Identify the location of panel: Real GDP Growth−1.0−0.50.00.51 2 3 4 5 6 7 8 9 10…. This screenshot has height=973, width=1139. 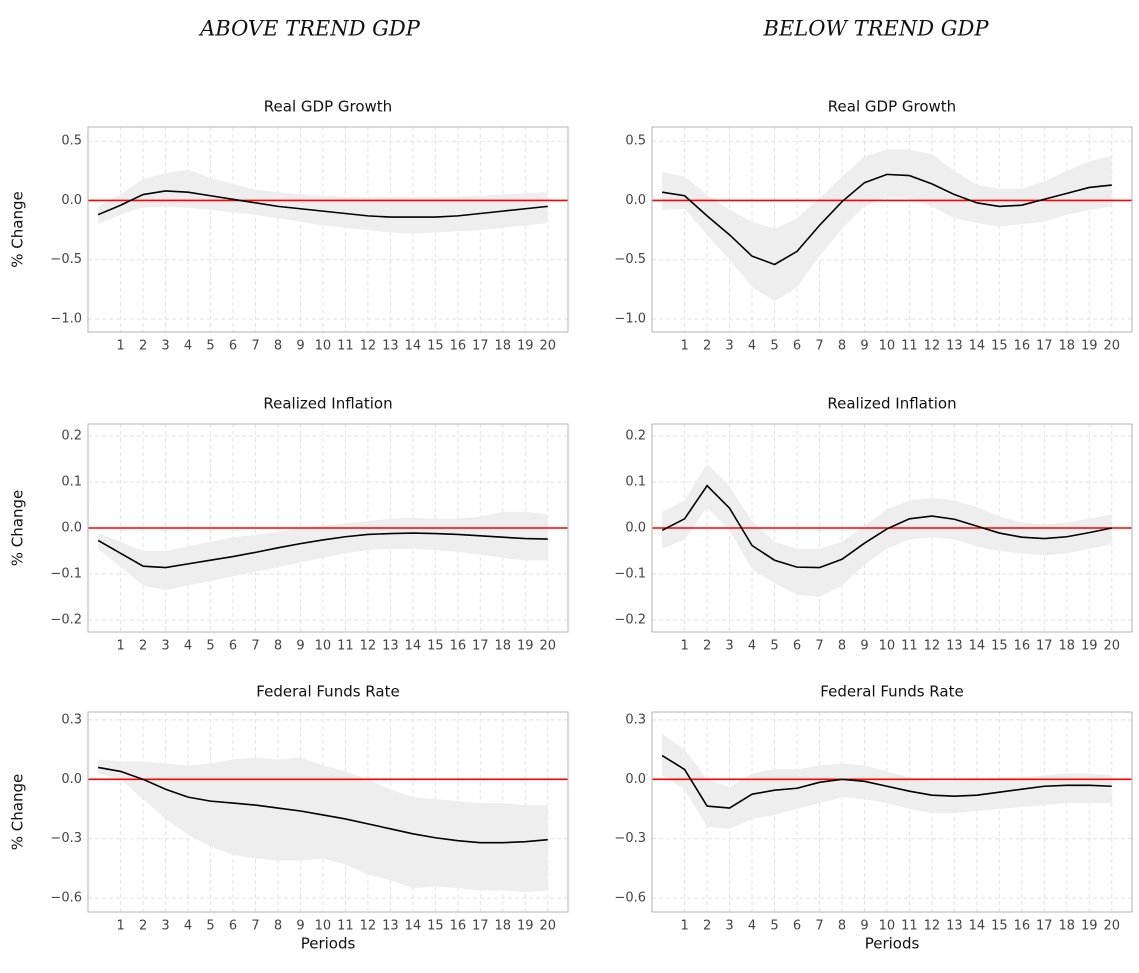
(289, 226).